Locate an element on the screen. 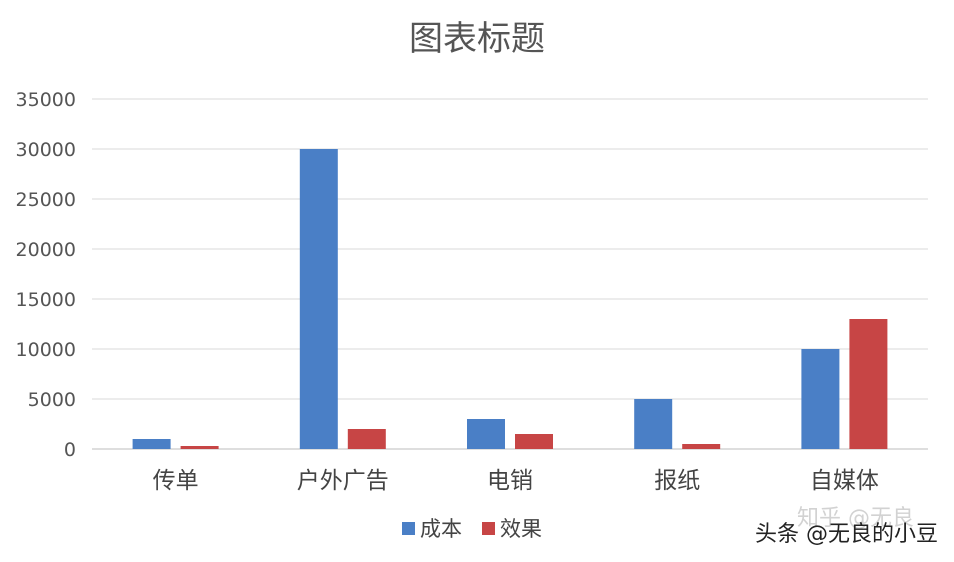 Image resolution: width=954 pixels, height=562 pixels. x-tick-label: 电销 is located at coordinates (510, 481).